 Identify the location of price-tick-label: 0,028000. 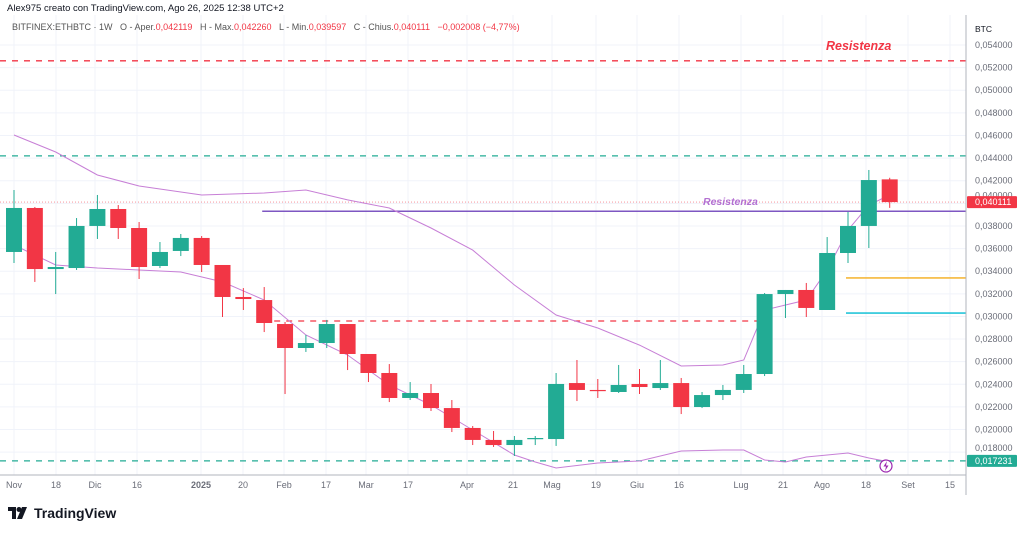
(994, 339).